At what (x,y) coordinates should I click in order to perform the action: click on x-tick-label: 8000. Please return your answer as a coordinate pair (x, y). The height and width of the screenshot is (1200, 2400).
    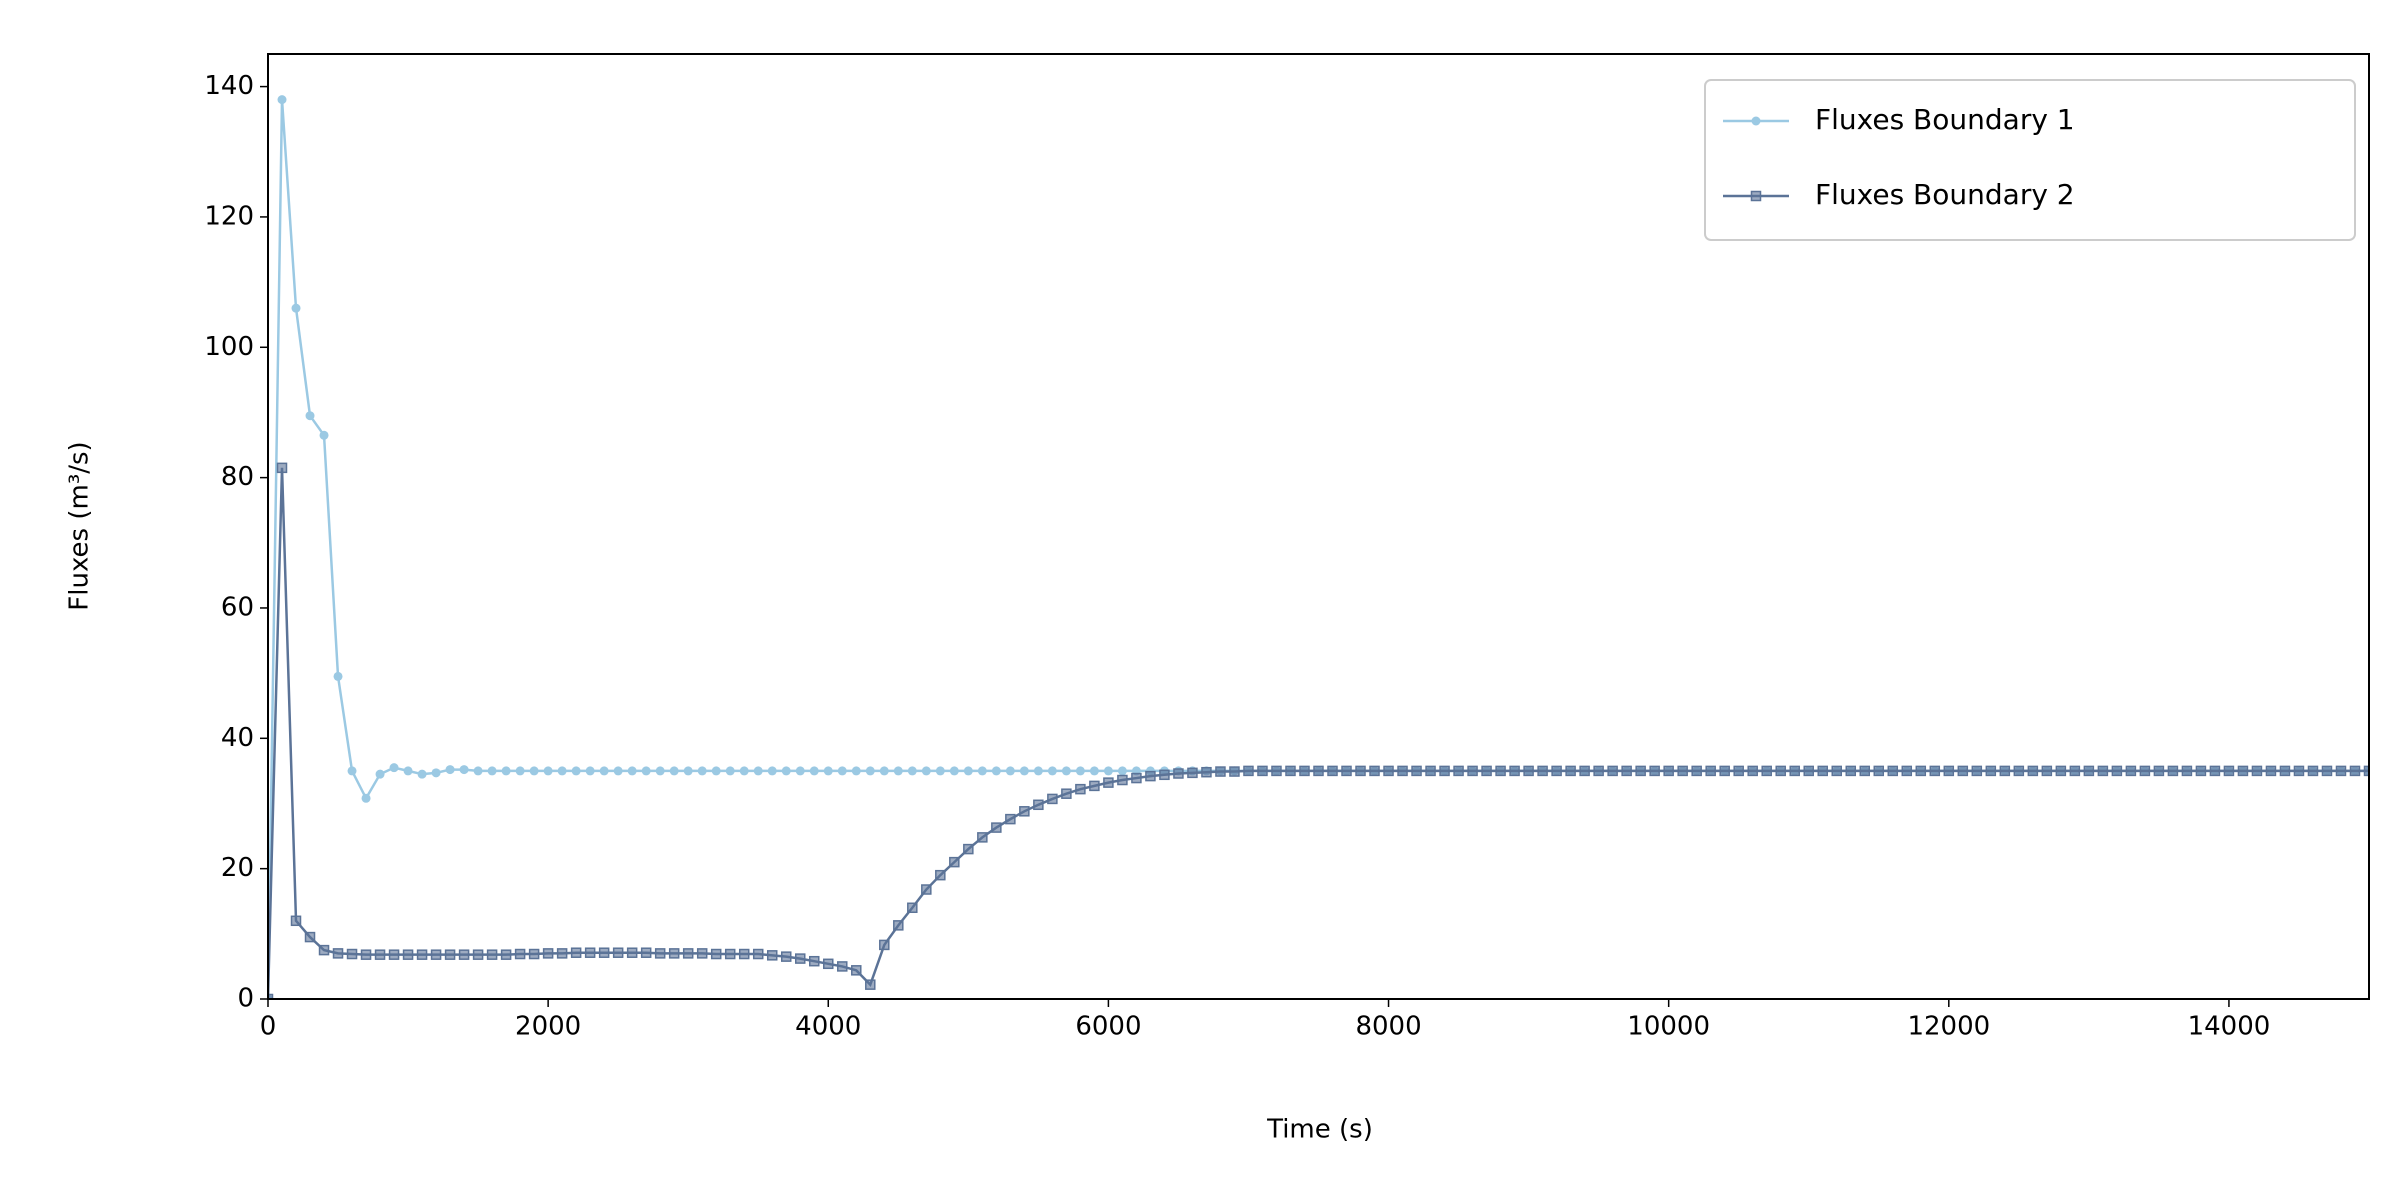
    Looking at the image, I should click on (1388, 1027).